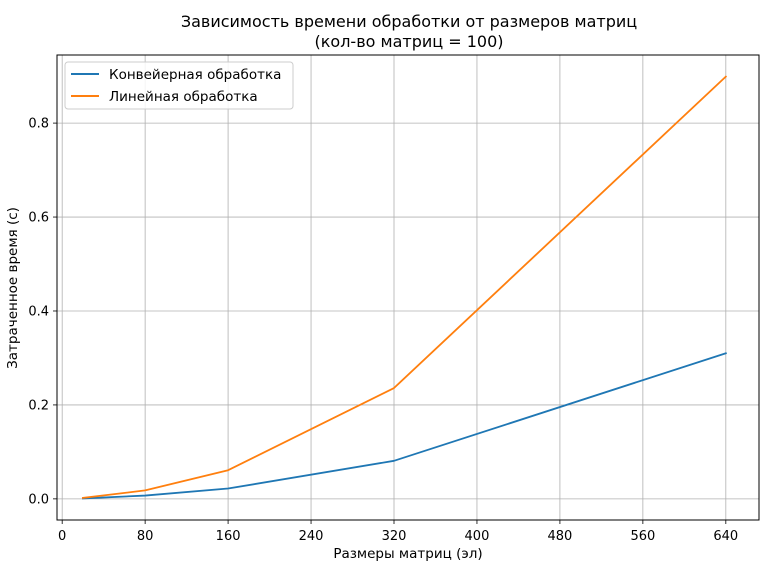  Describe the element at coordinates (62, 536) in the screenshot. I see `x-tick-label: 0` at that location.